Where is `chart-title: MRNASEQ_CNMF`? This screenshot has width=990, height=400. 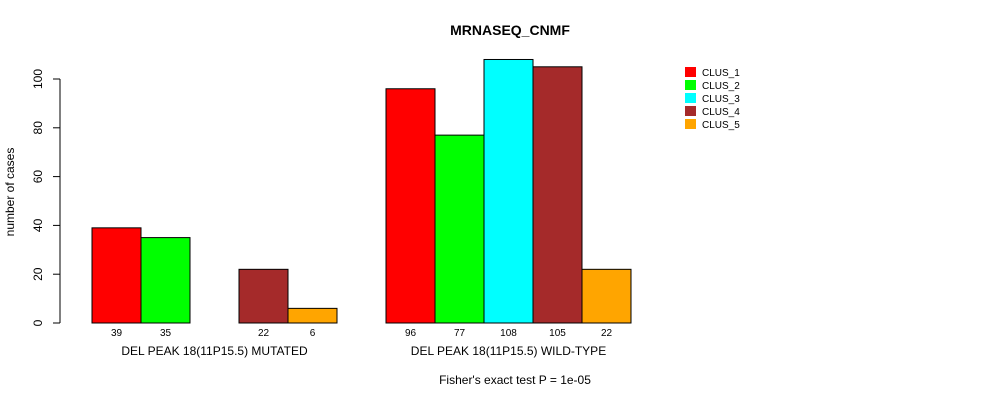 chart-title: MRNASEQ_CNMF is located at coordinates (510, 30).